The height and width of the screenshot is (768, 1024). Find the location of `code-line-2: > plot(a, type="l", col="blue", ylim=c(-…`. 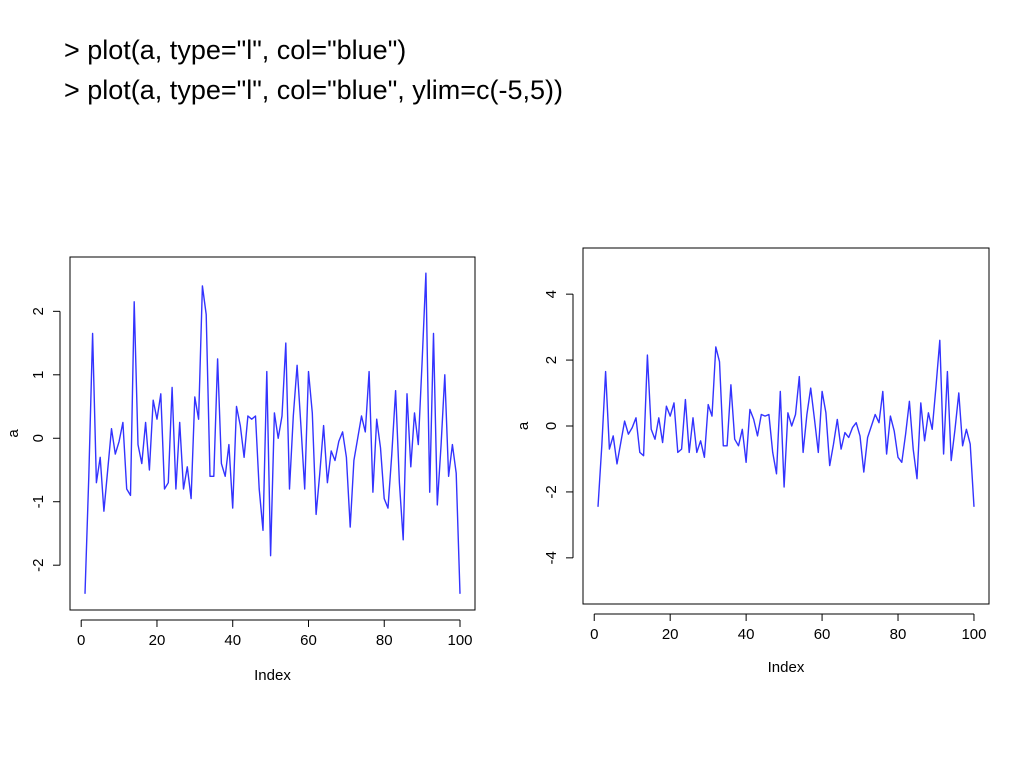

code-line-2: > plot(a, type="l", col="blue", ylim=c(-… is located at coordinates (314, 90).